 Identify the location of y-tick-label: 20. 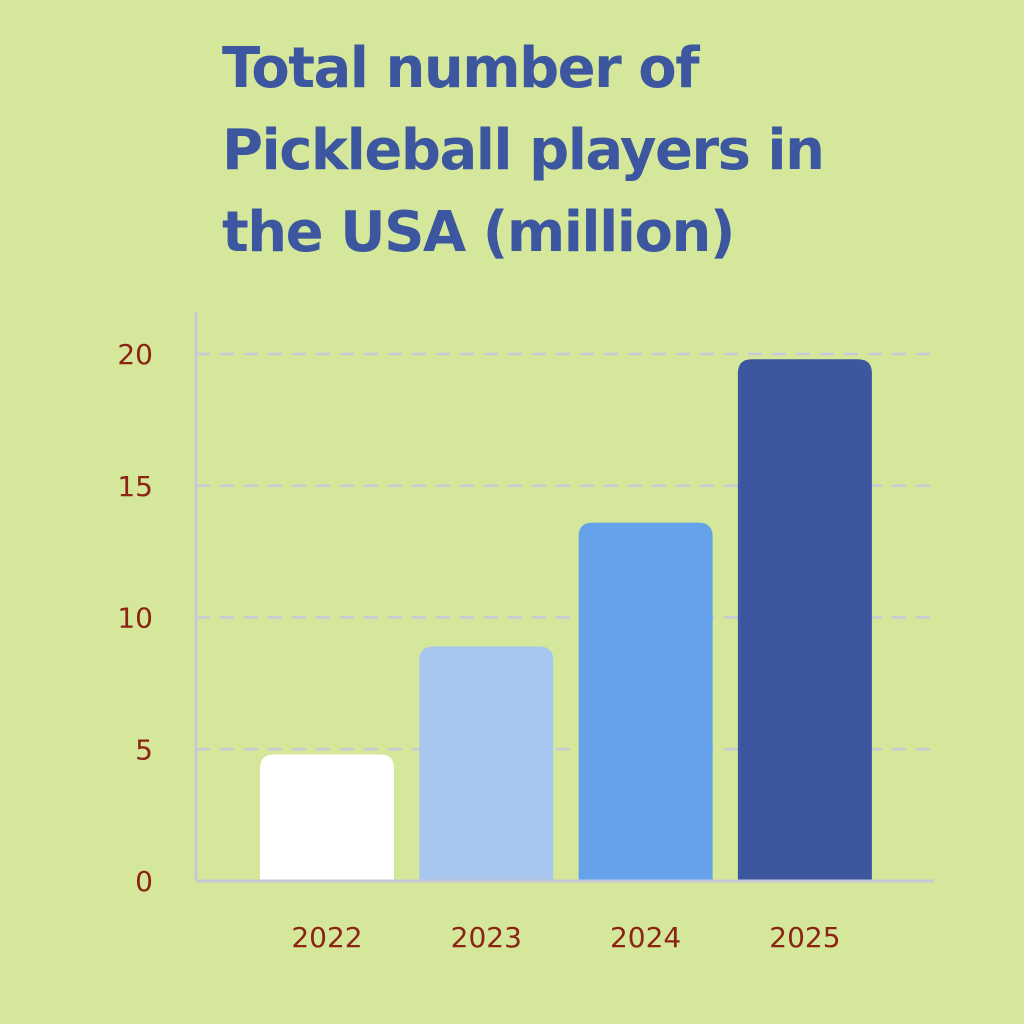
(135, 354).